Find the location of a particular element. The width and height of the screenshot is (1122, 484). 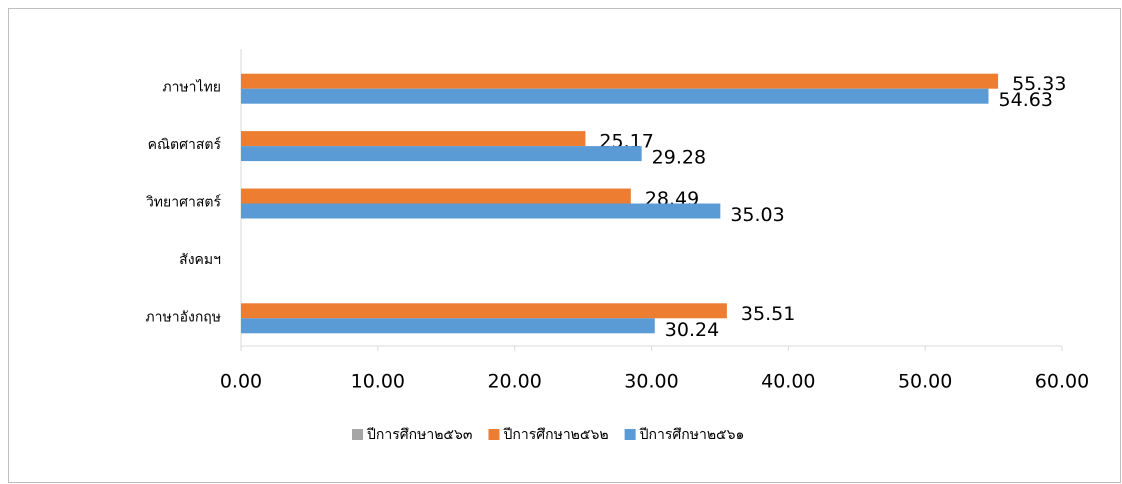

y-tick-label: ภาษาอังกฤษ is located at coordinates (183, 317).